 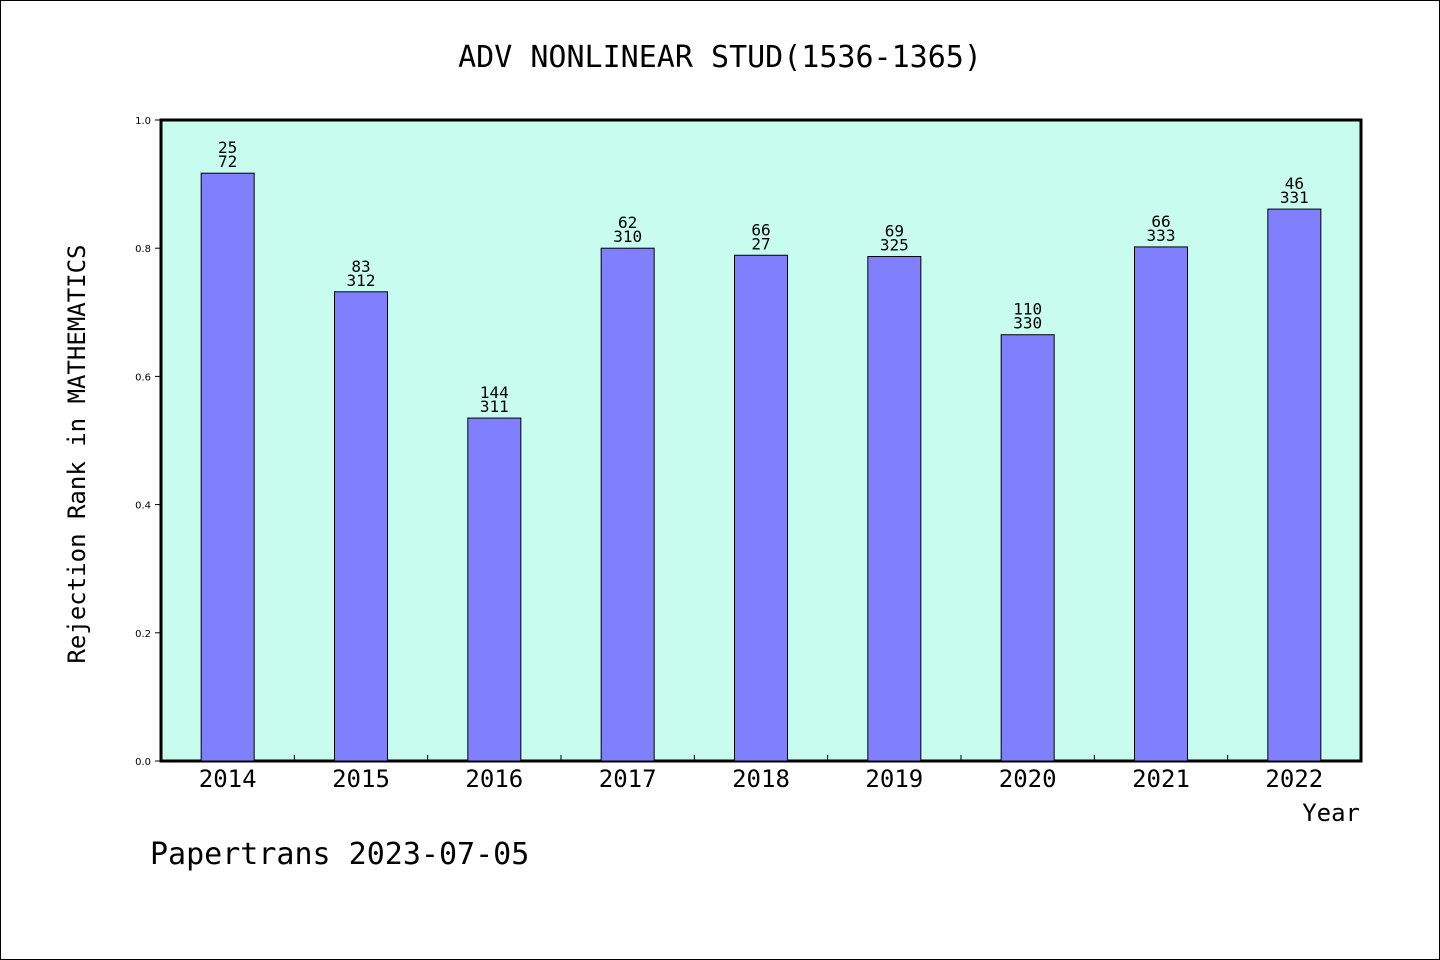 I want to click on bar-label-bottom: 312, so click(x=361, y=280).